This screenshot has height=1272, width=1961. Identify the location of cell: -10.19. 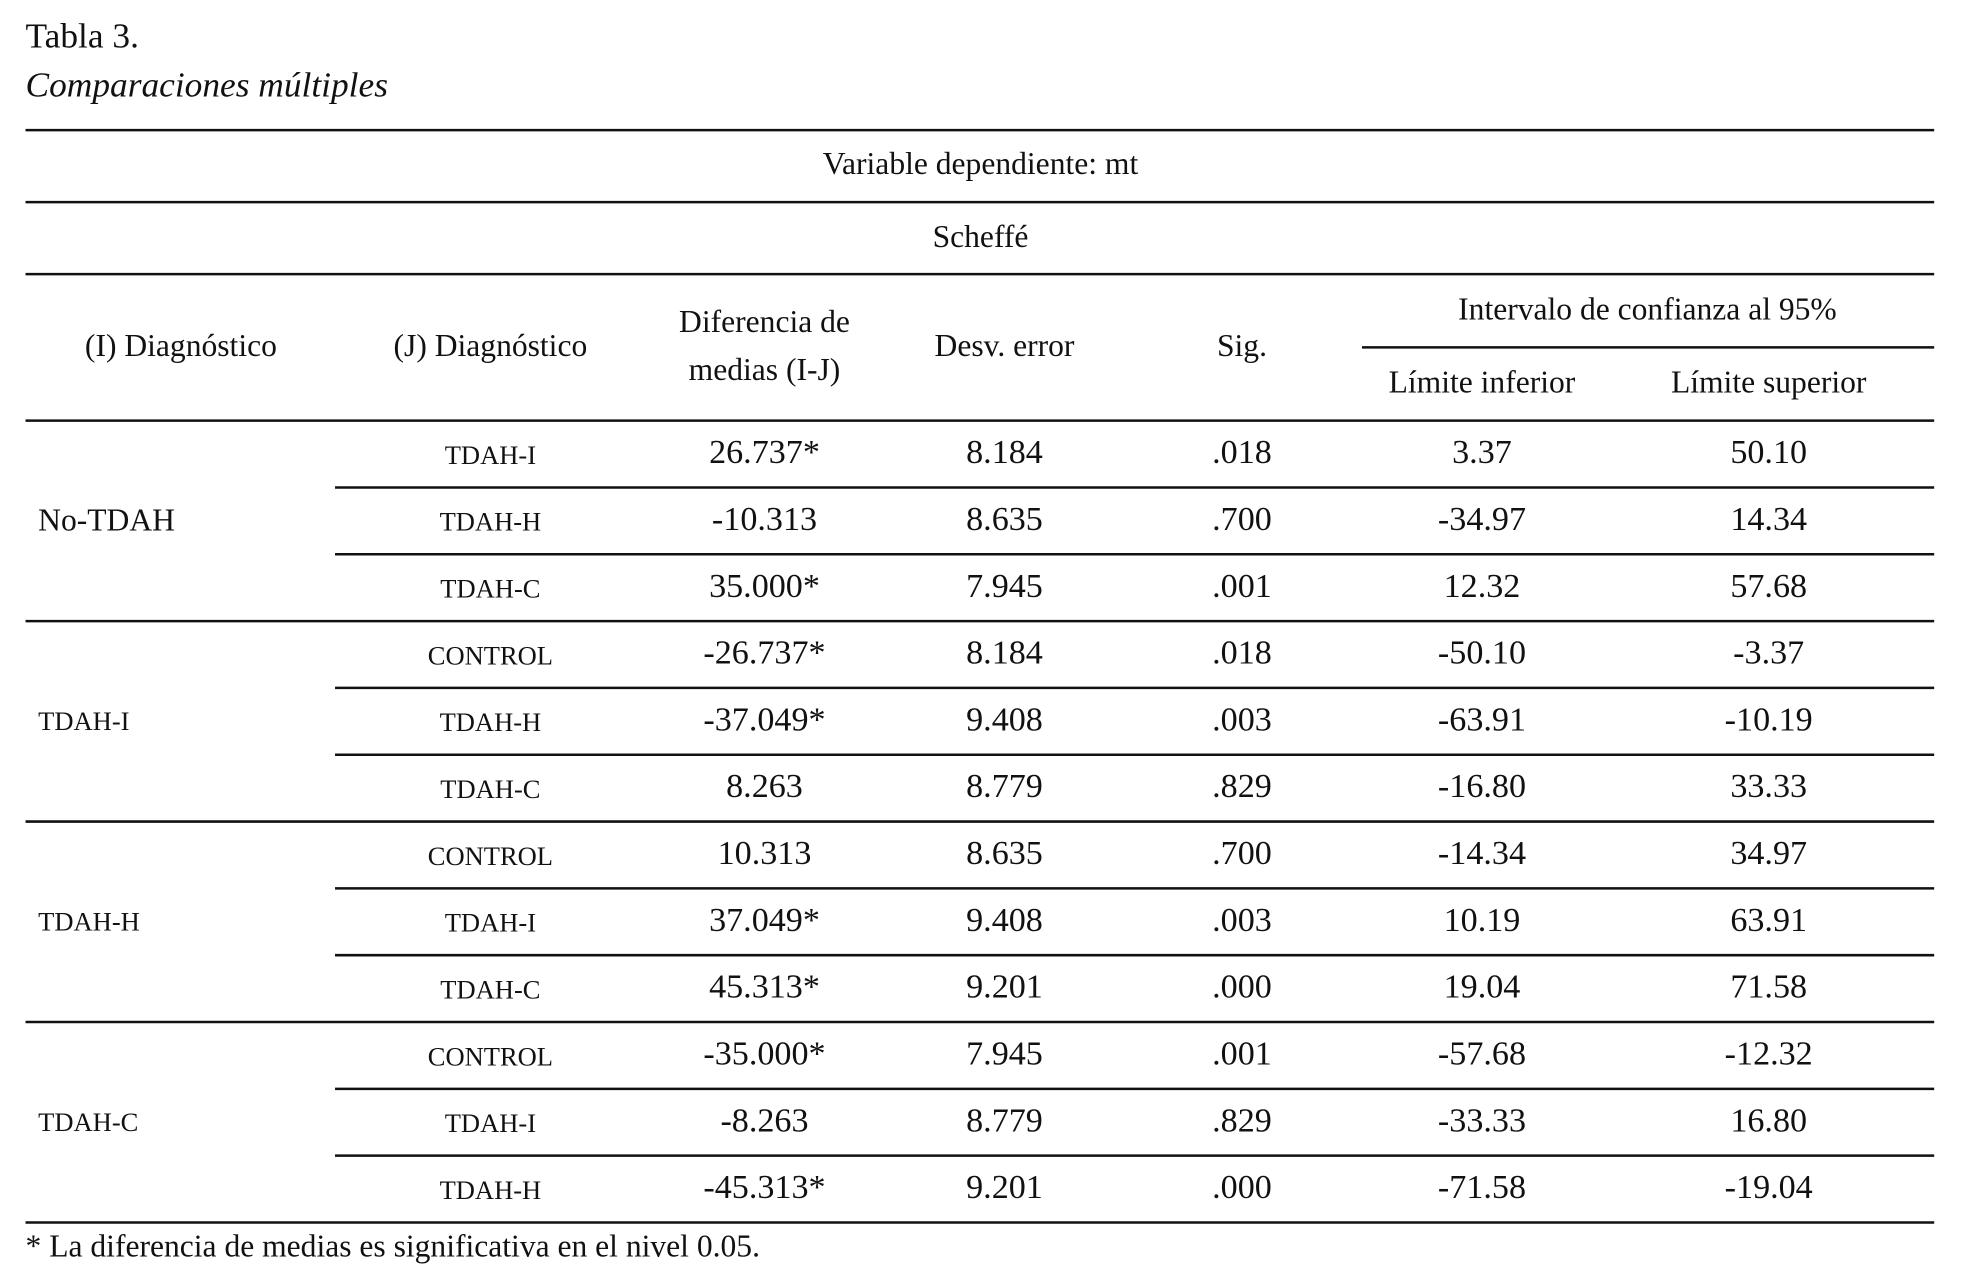
(1769, 719).